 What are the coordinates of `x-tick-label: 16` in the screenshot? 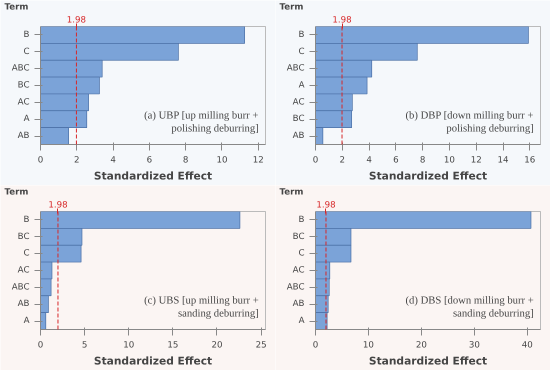 It's located at (530, 161).